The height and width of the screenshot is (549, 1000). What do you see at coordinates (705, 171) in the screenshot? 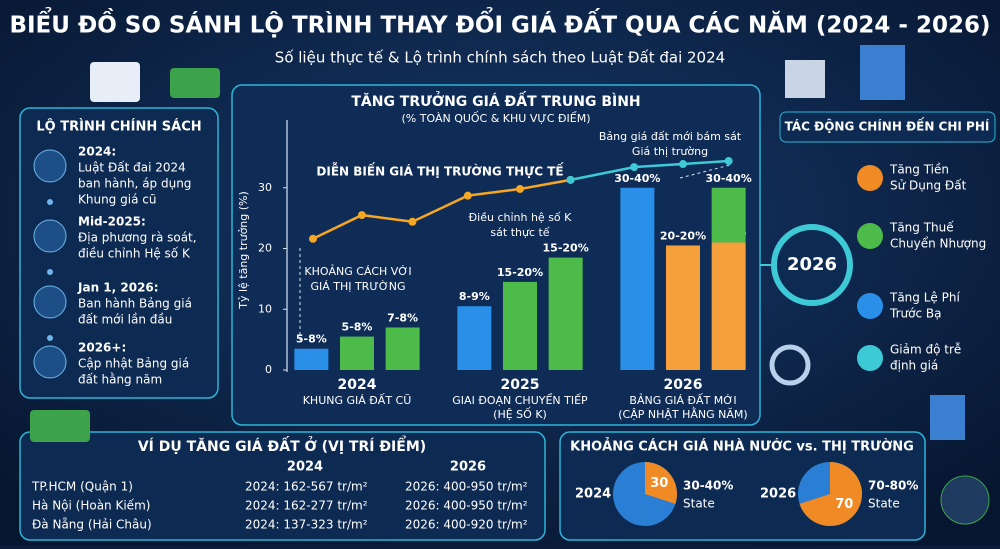
I see `new-table-arrow` at bounding box center [705, 171].